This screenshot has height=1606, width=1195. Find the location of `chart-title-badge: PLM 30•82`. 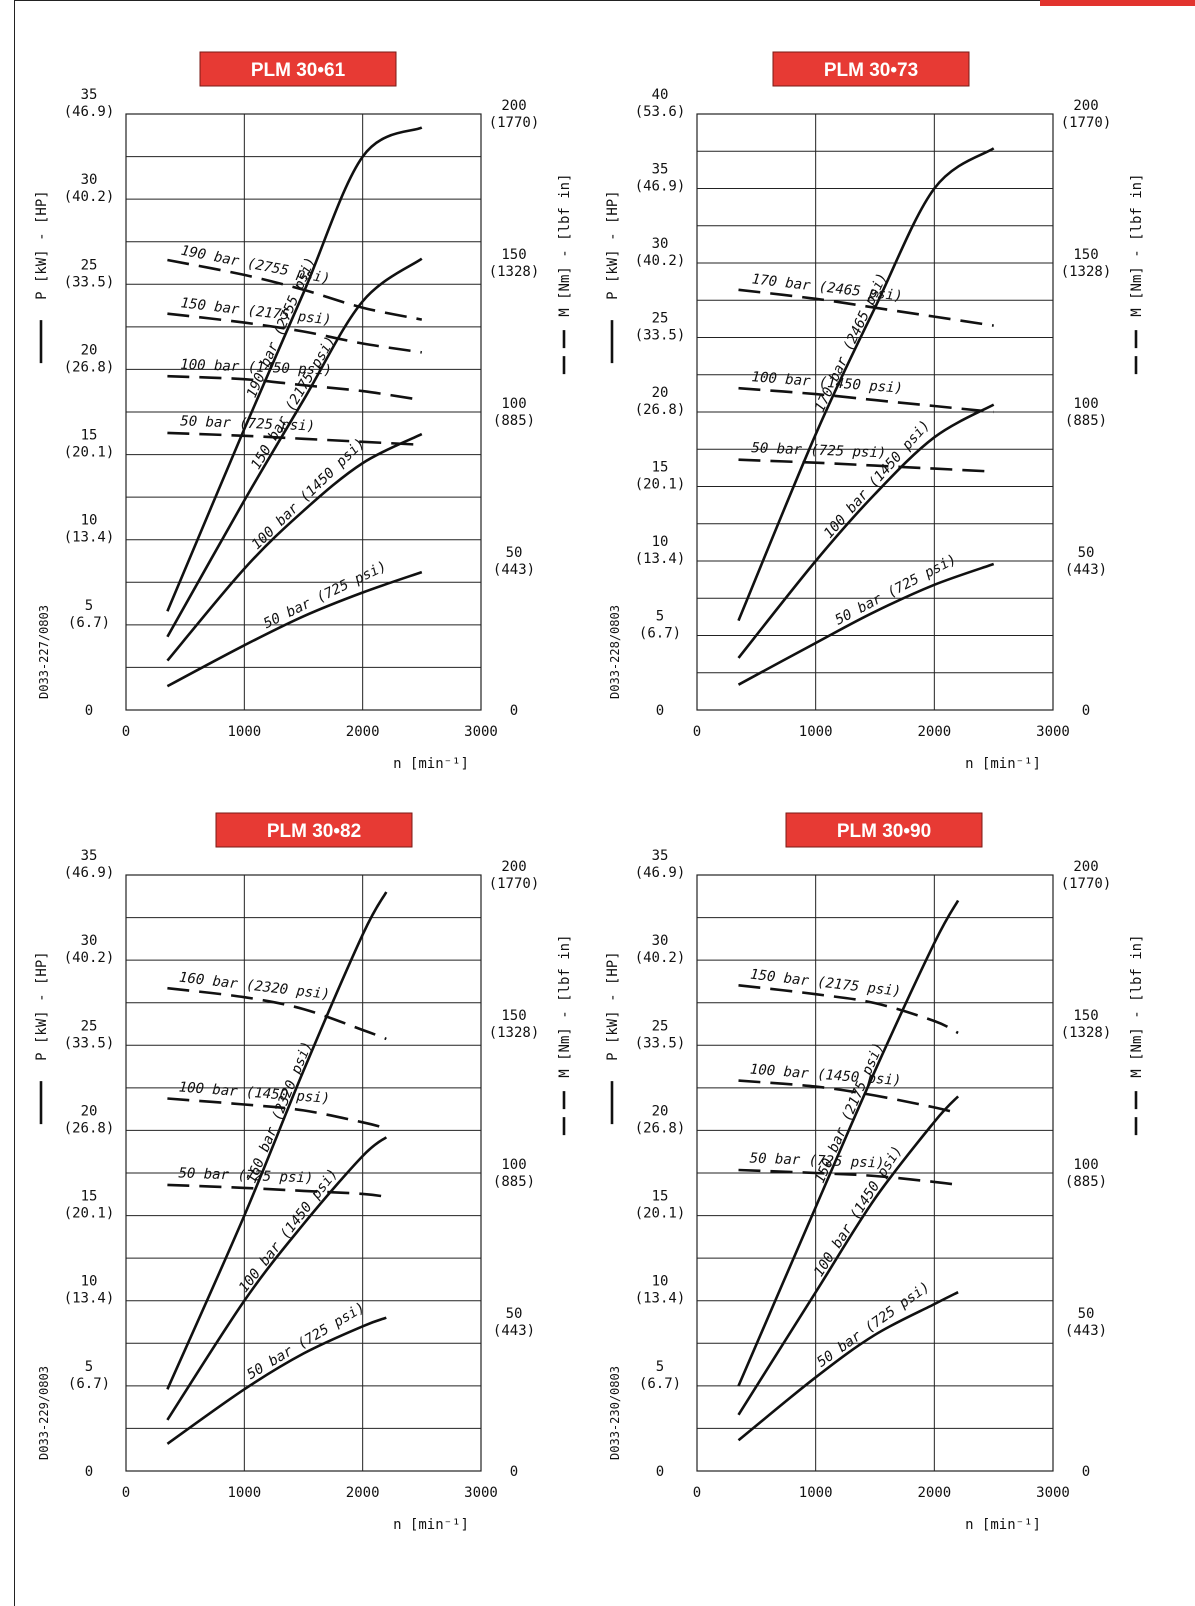

chart-title-badge: PLM 30•82 is located at coordinates (314, 830).